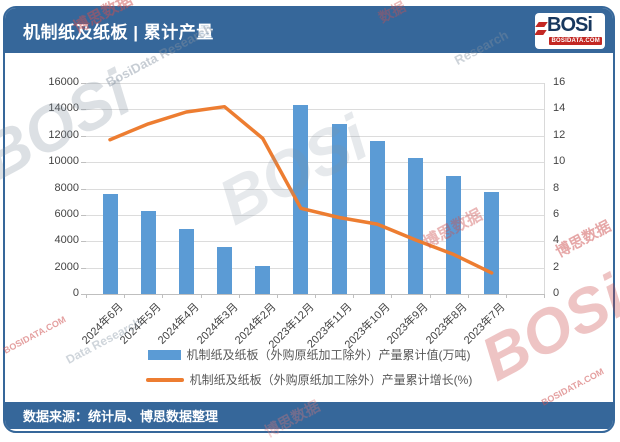 The image size is (620, 442). What do you see at coordinates (164, 354) in the screenshot?
I see `bar-series-swatch-icon` at bounding box center [164, 354].